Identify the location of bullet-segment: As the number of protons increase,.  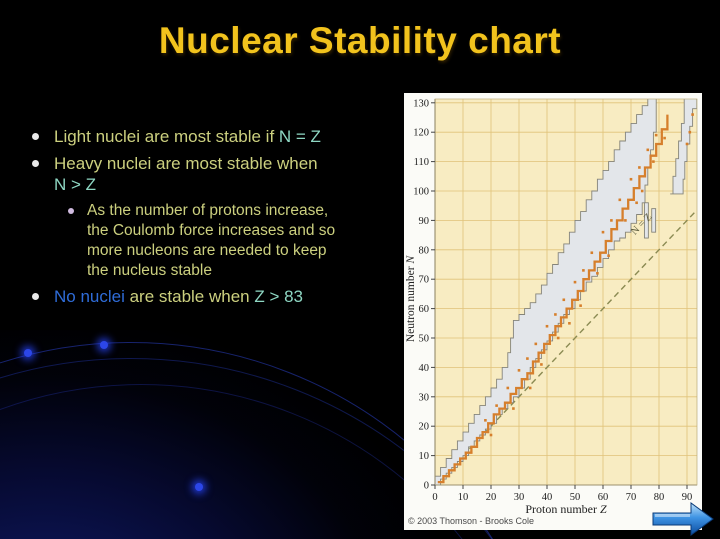
(208, 210).